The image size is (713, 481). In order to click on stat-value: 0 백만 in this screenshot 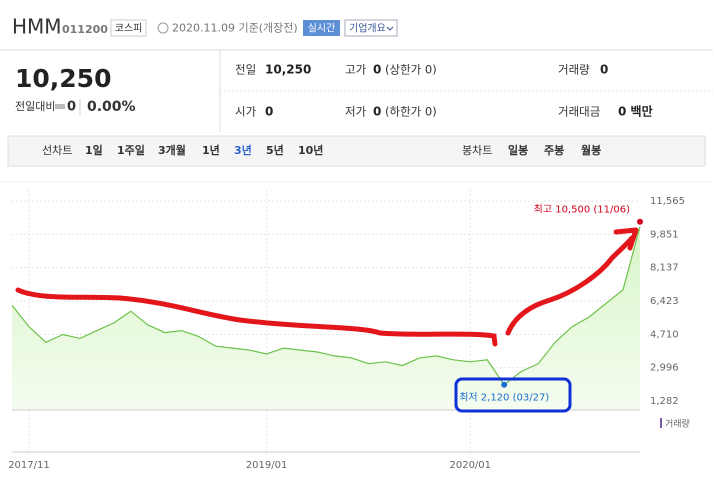, I will do `click(635, 111)`.